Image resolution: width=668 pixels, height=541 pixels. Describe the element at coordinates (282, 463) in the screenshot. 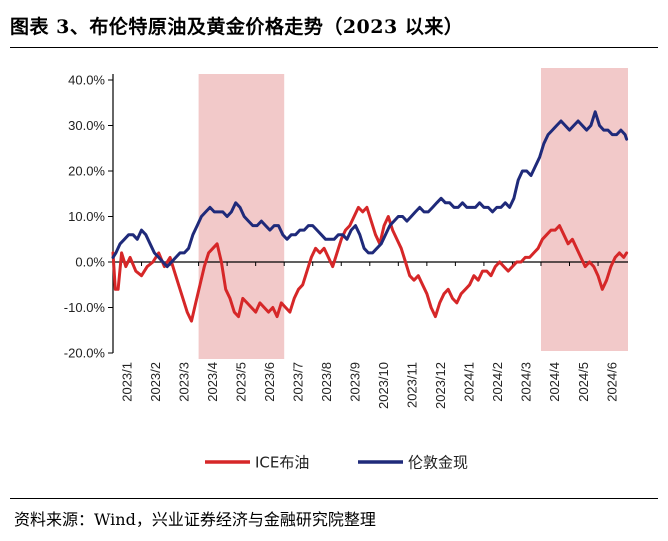

I see `legend-label-1: ICE布油` at that location.